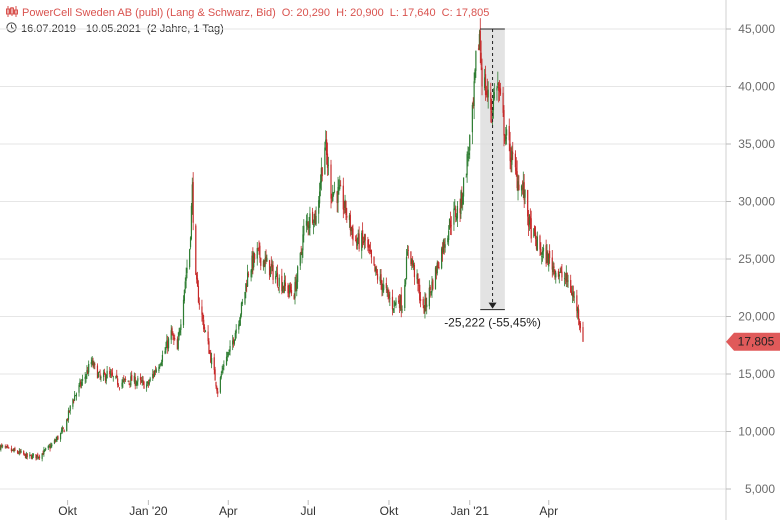 Image resolution: width=780 pixels, height=520 pixels. What do you see at coordinates (470, 511) in the screenshot?
I see `x-tick-label: Jan '21` at bounding box center [470, 511].